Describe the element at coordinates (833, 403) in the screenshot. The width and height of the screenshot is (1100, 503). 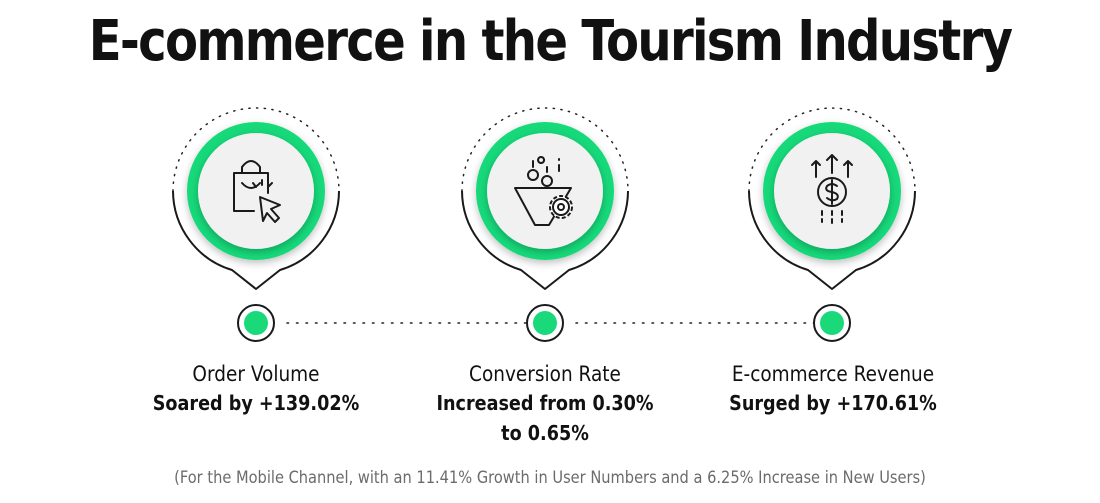
I see `metric-value: Surged by +170.61%` at that location.